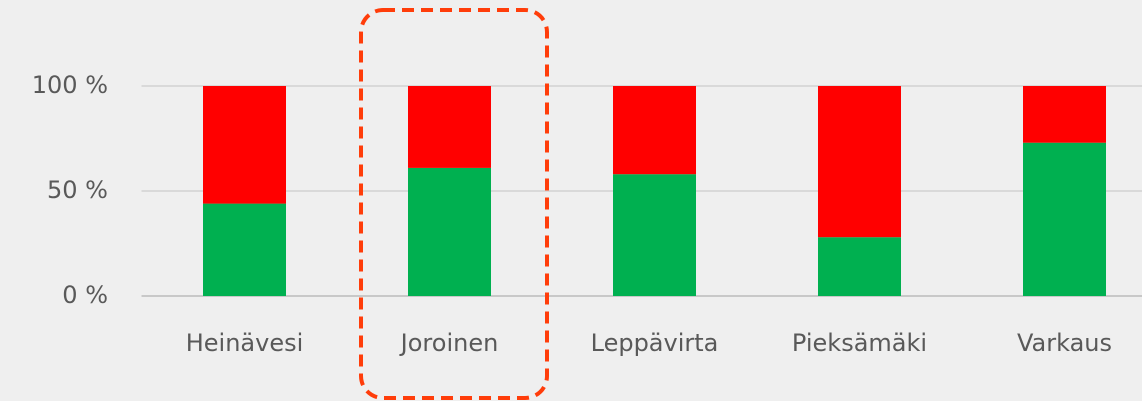  I want to click on x-tick-label: Joroinen, so click(449, 343).